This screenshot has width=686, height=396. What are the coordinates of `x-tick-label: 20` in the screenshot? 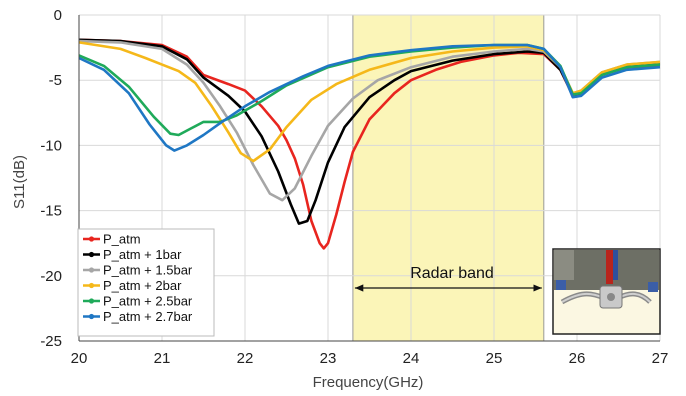 It's located at (79, 358).